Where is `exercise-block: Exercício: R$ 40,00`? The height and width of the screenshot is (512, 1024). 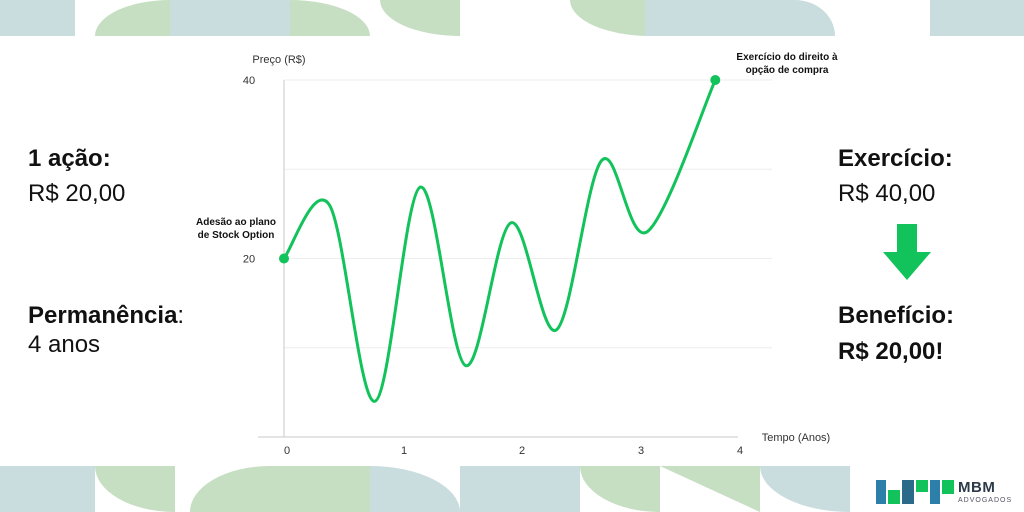 exercise-block: Exercício: R$ 40,00 is located at coordinates (923, 177).